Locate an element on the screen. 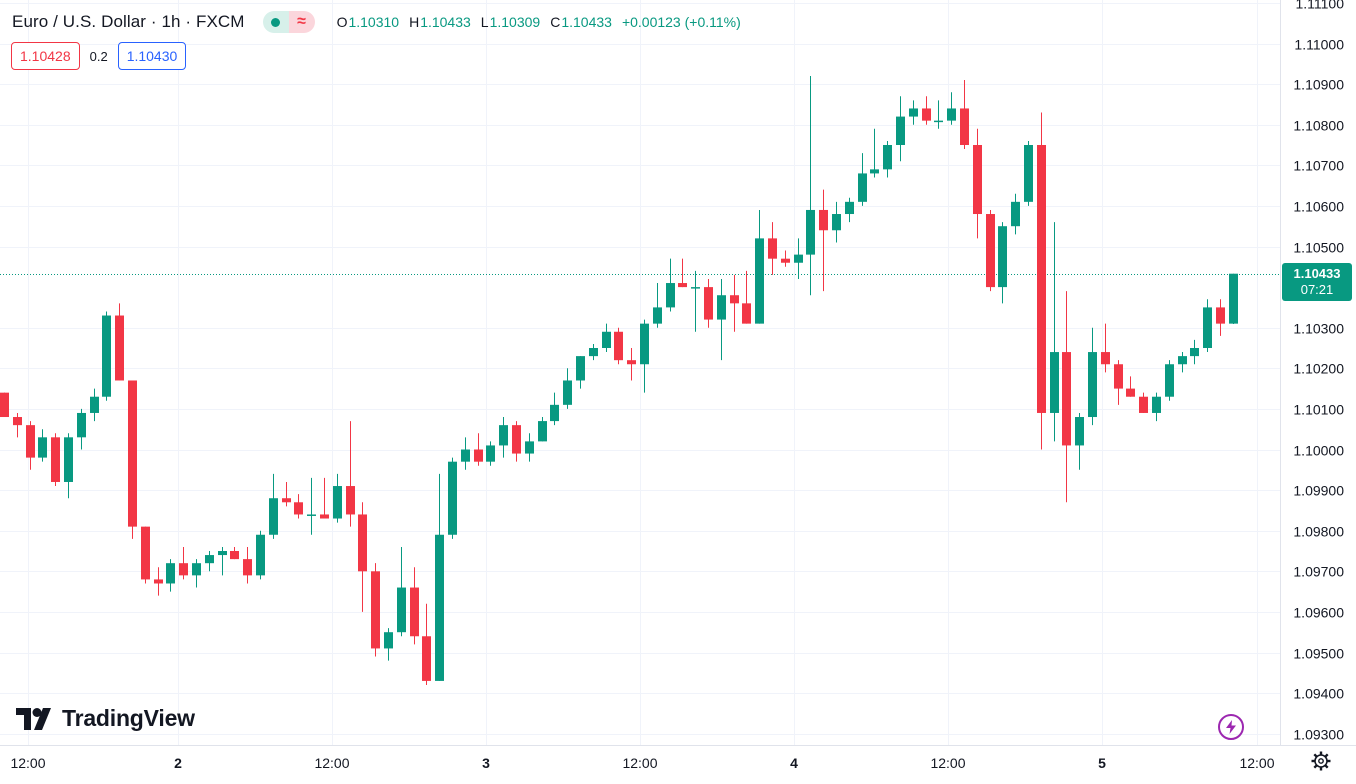  symbol-title: Euro / U.S. Dollar · 1h · FXCM is located at coordinates (128, 21).